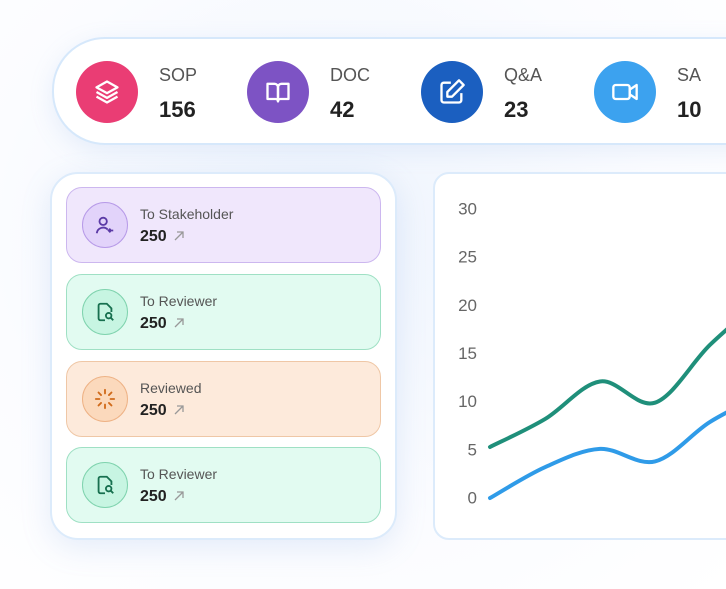  I want to click on stat-value: 23, so click(516, 109).